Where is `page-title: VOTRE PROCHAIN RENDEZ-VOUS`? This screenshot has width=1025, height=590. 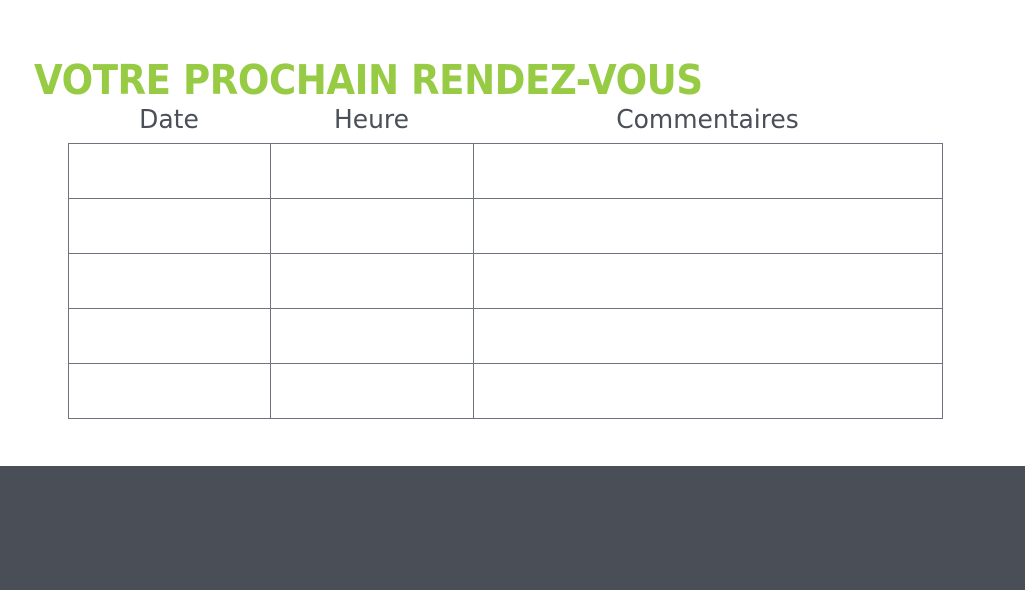 page-title: VOTRE PROCHAIN RENDEZ-VOUS is located at coordinates (368, 80).